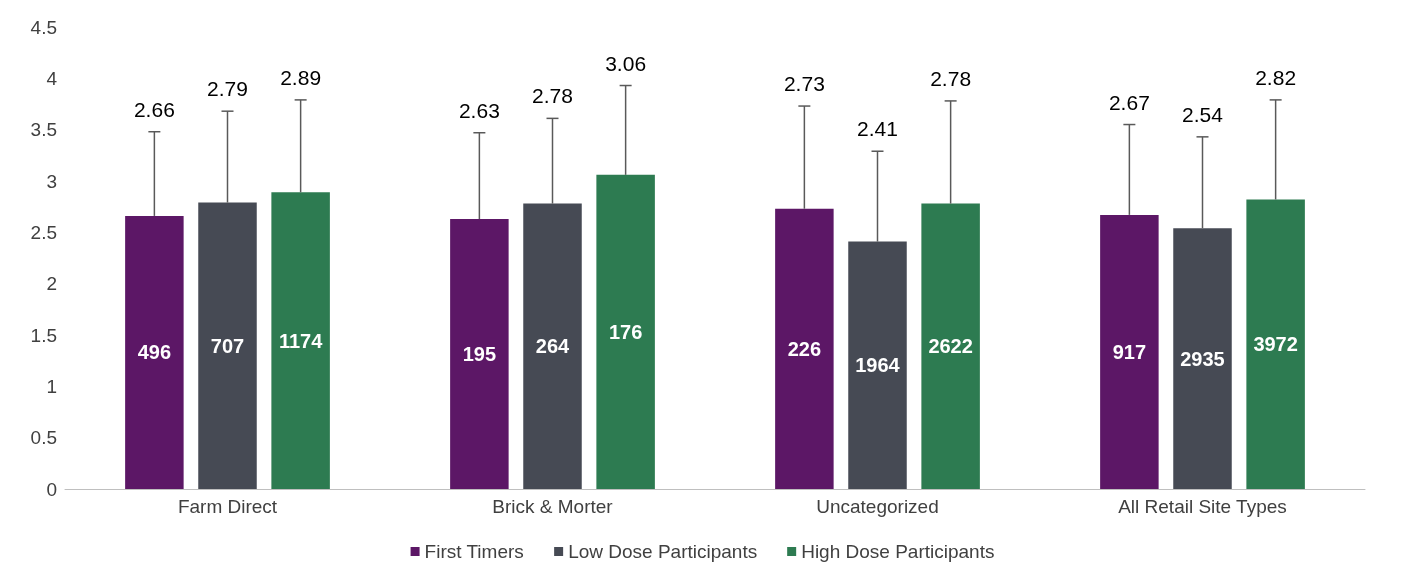 The width and height of the screenshot is (1405, 566). I want to click on annotation: 195, so click(479, 353).